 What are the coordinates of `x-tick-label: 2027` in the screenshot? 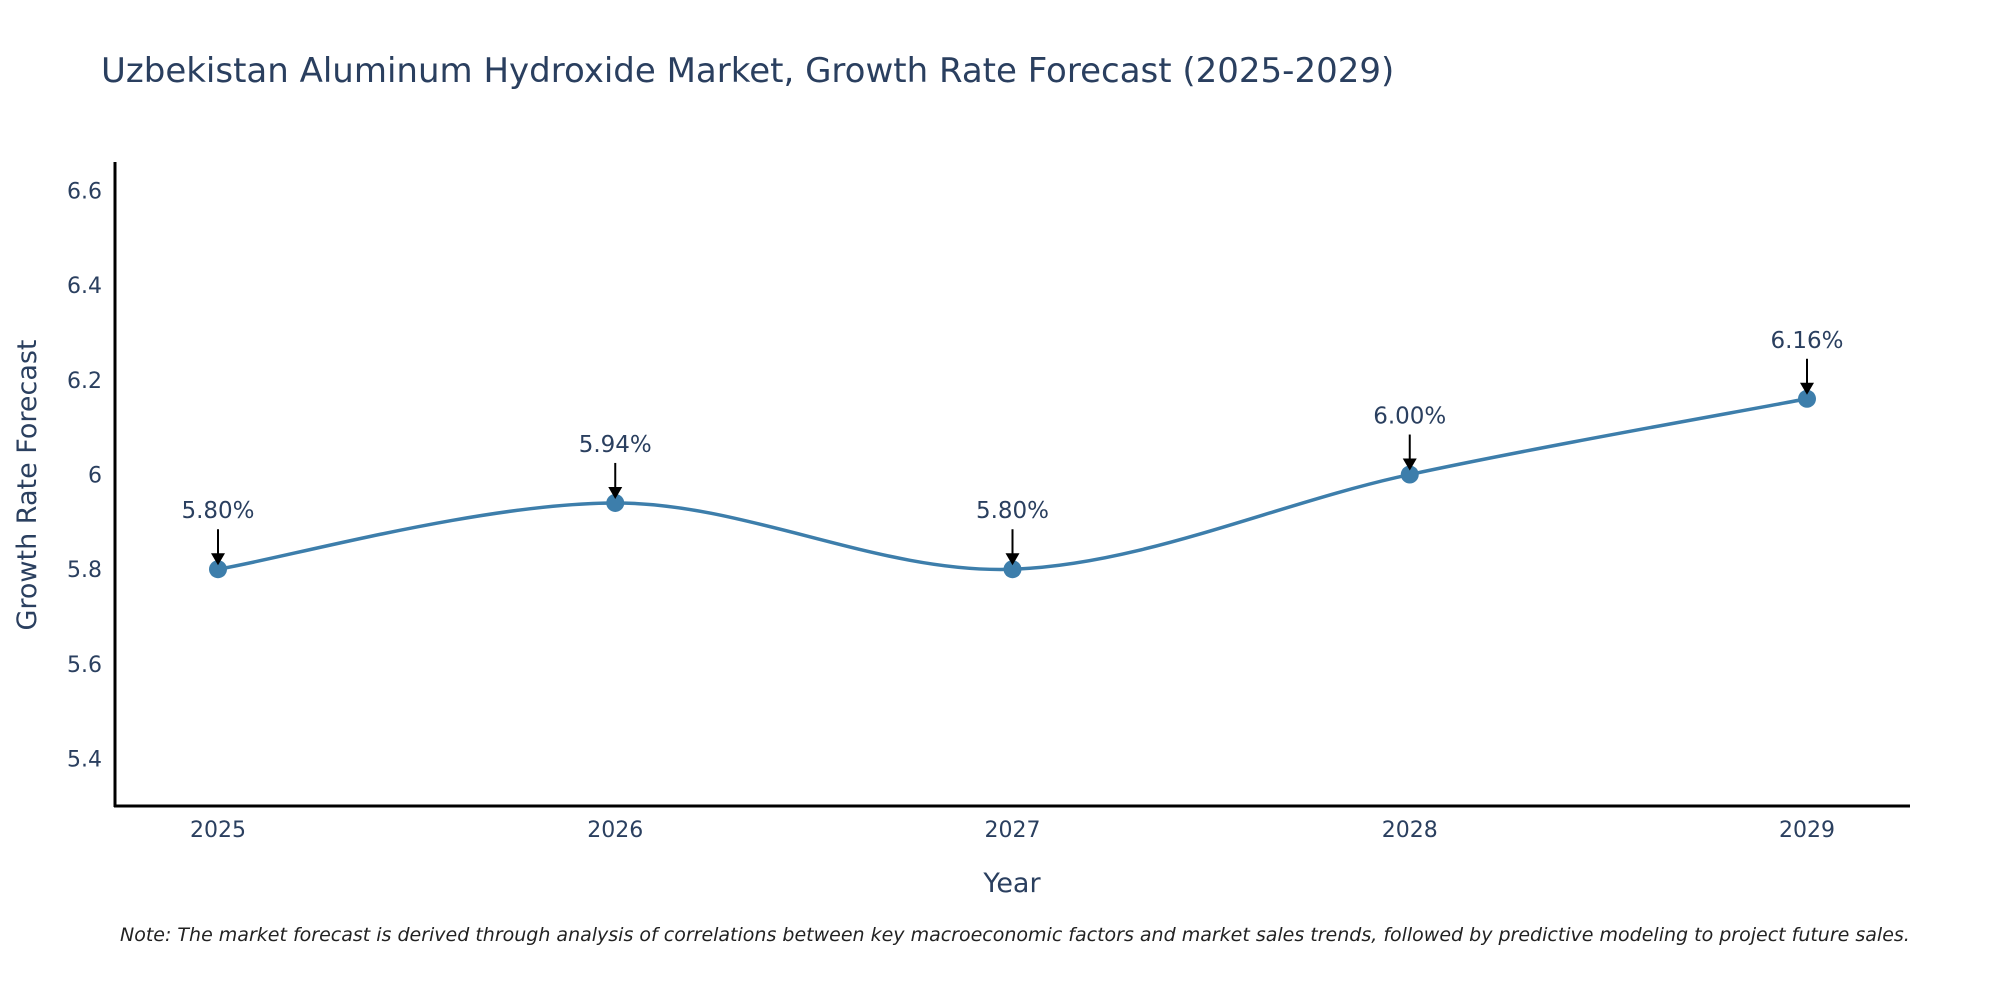 It's located at (1013, 830).